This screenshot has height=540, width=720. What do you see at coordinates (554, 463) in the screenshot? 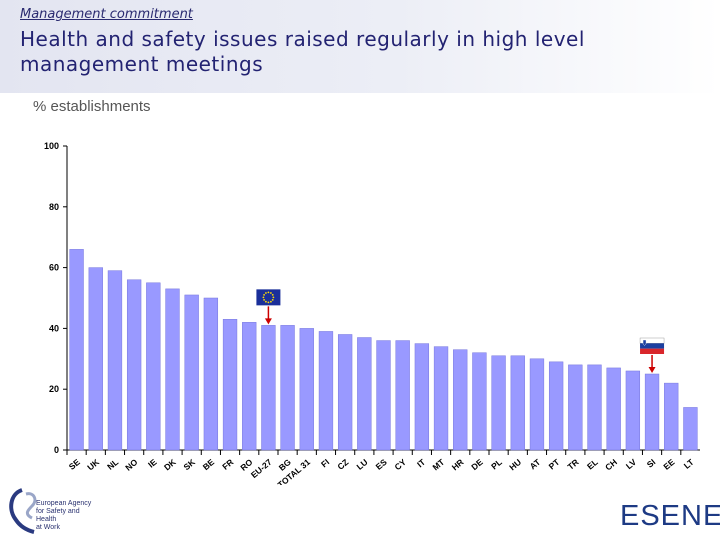
I see `x-tick-label: PT` at bounding box center [554, 463].